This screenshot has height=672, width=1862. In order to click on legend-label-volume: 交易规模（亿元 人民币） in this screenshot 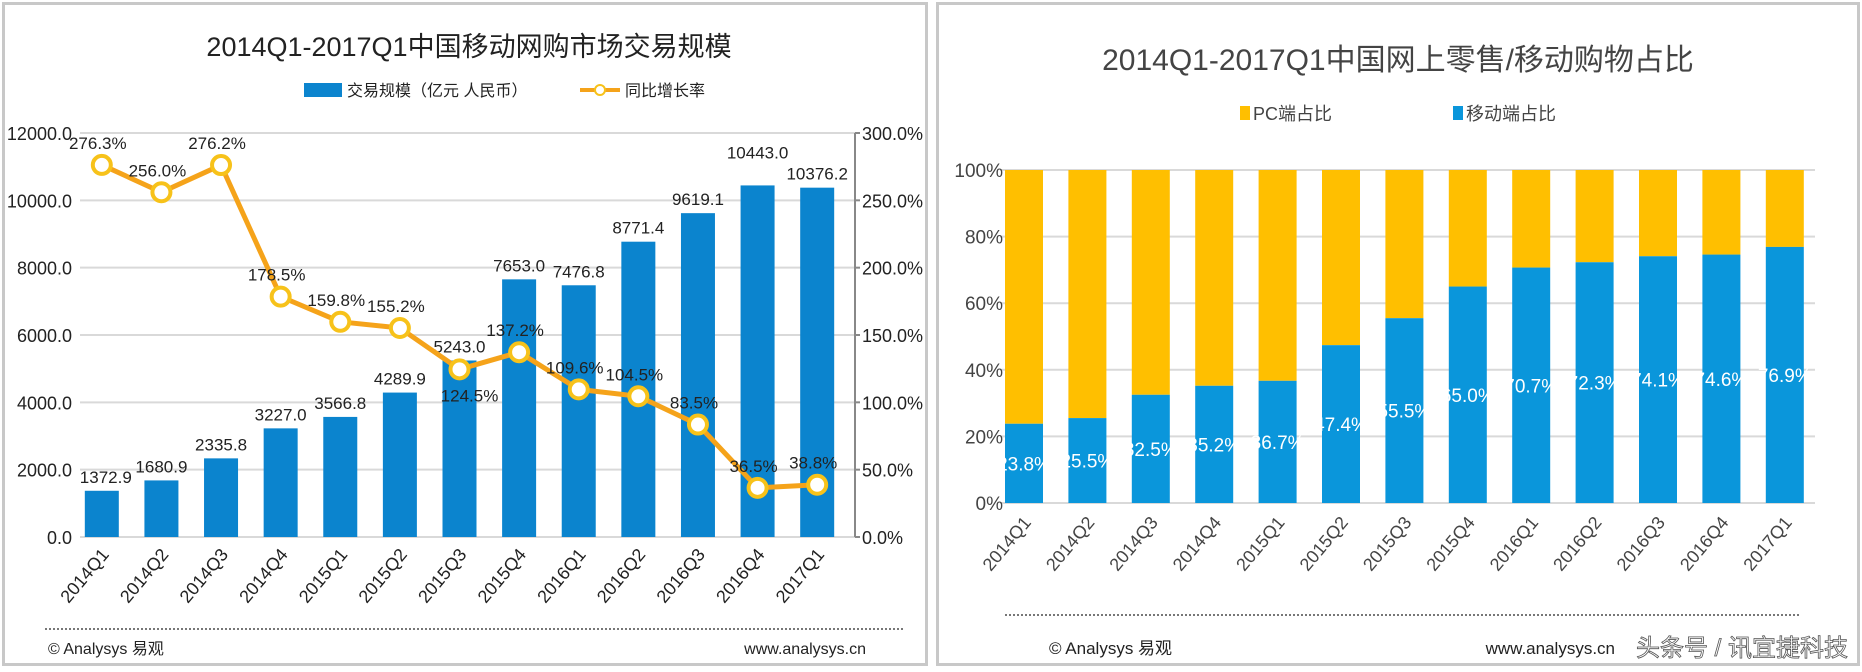, I will do `click(437, 91)`.